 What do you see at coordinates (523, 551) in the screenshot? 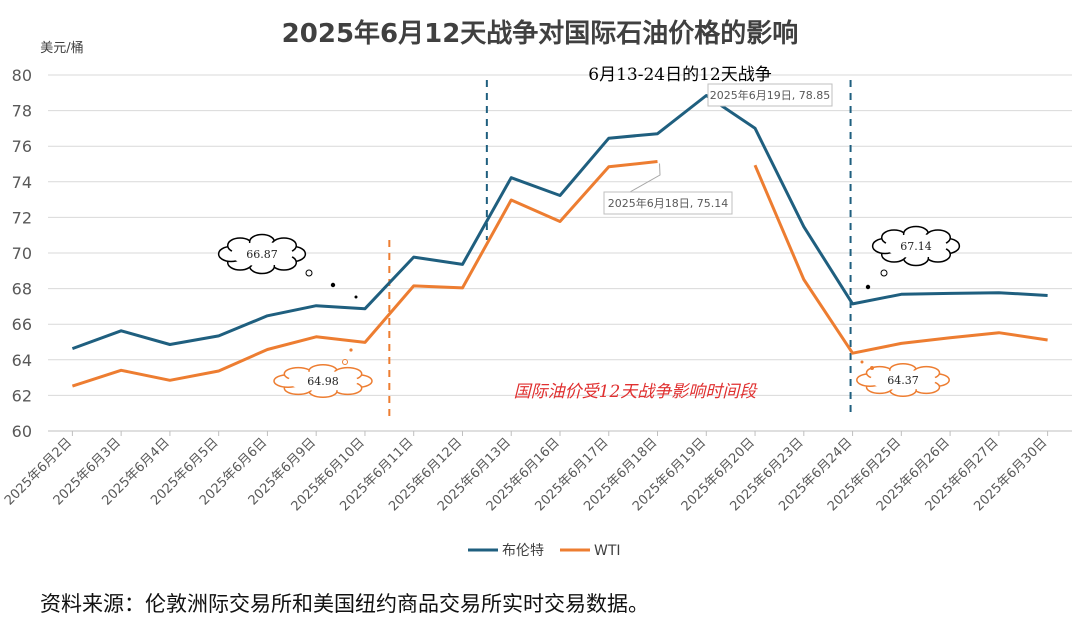
I see `legend-label: 布伦特` at bounding box center [523, 551].